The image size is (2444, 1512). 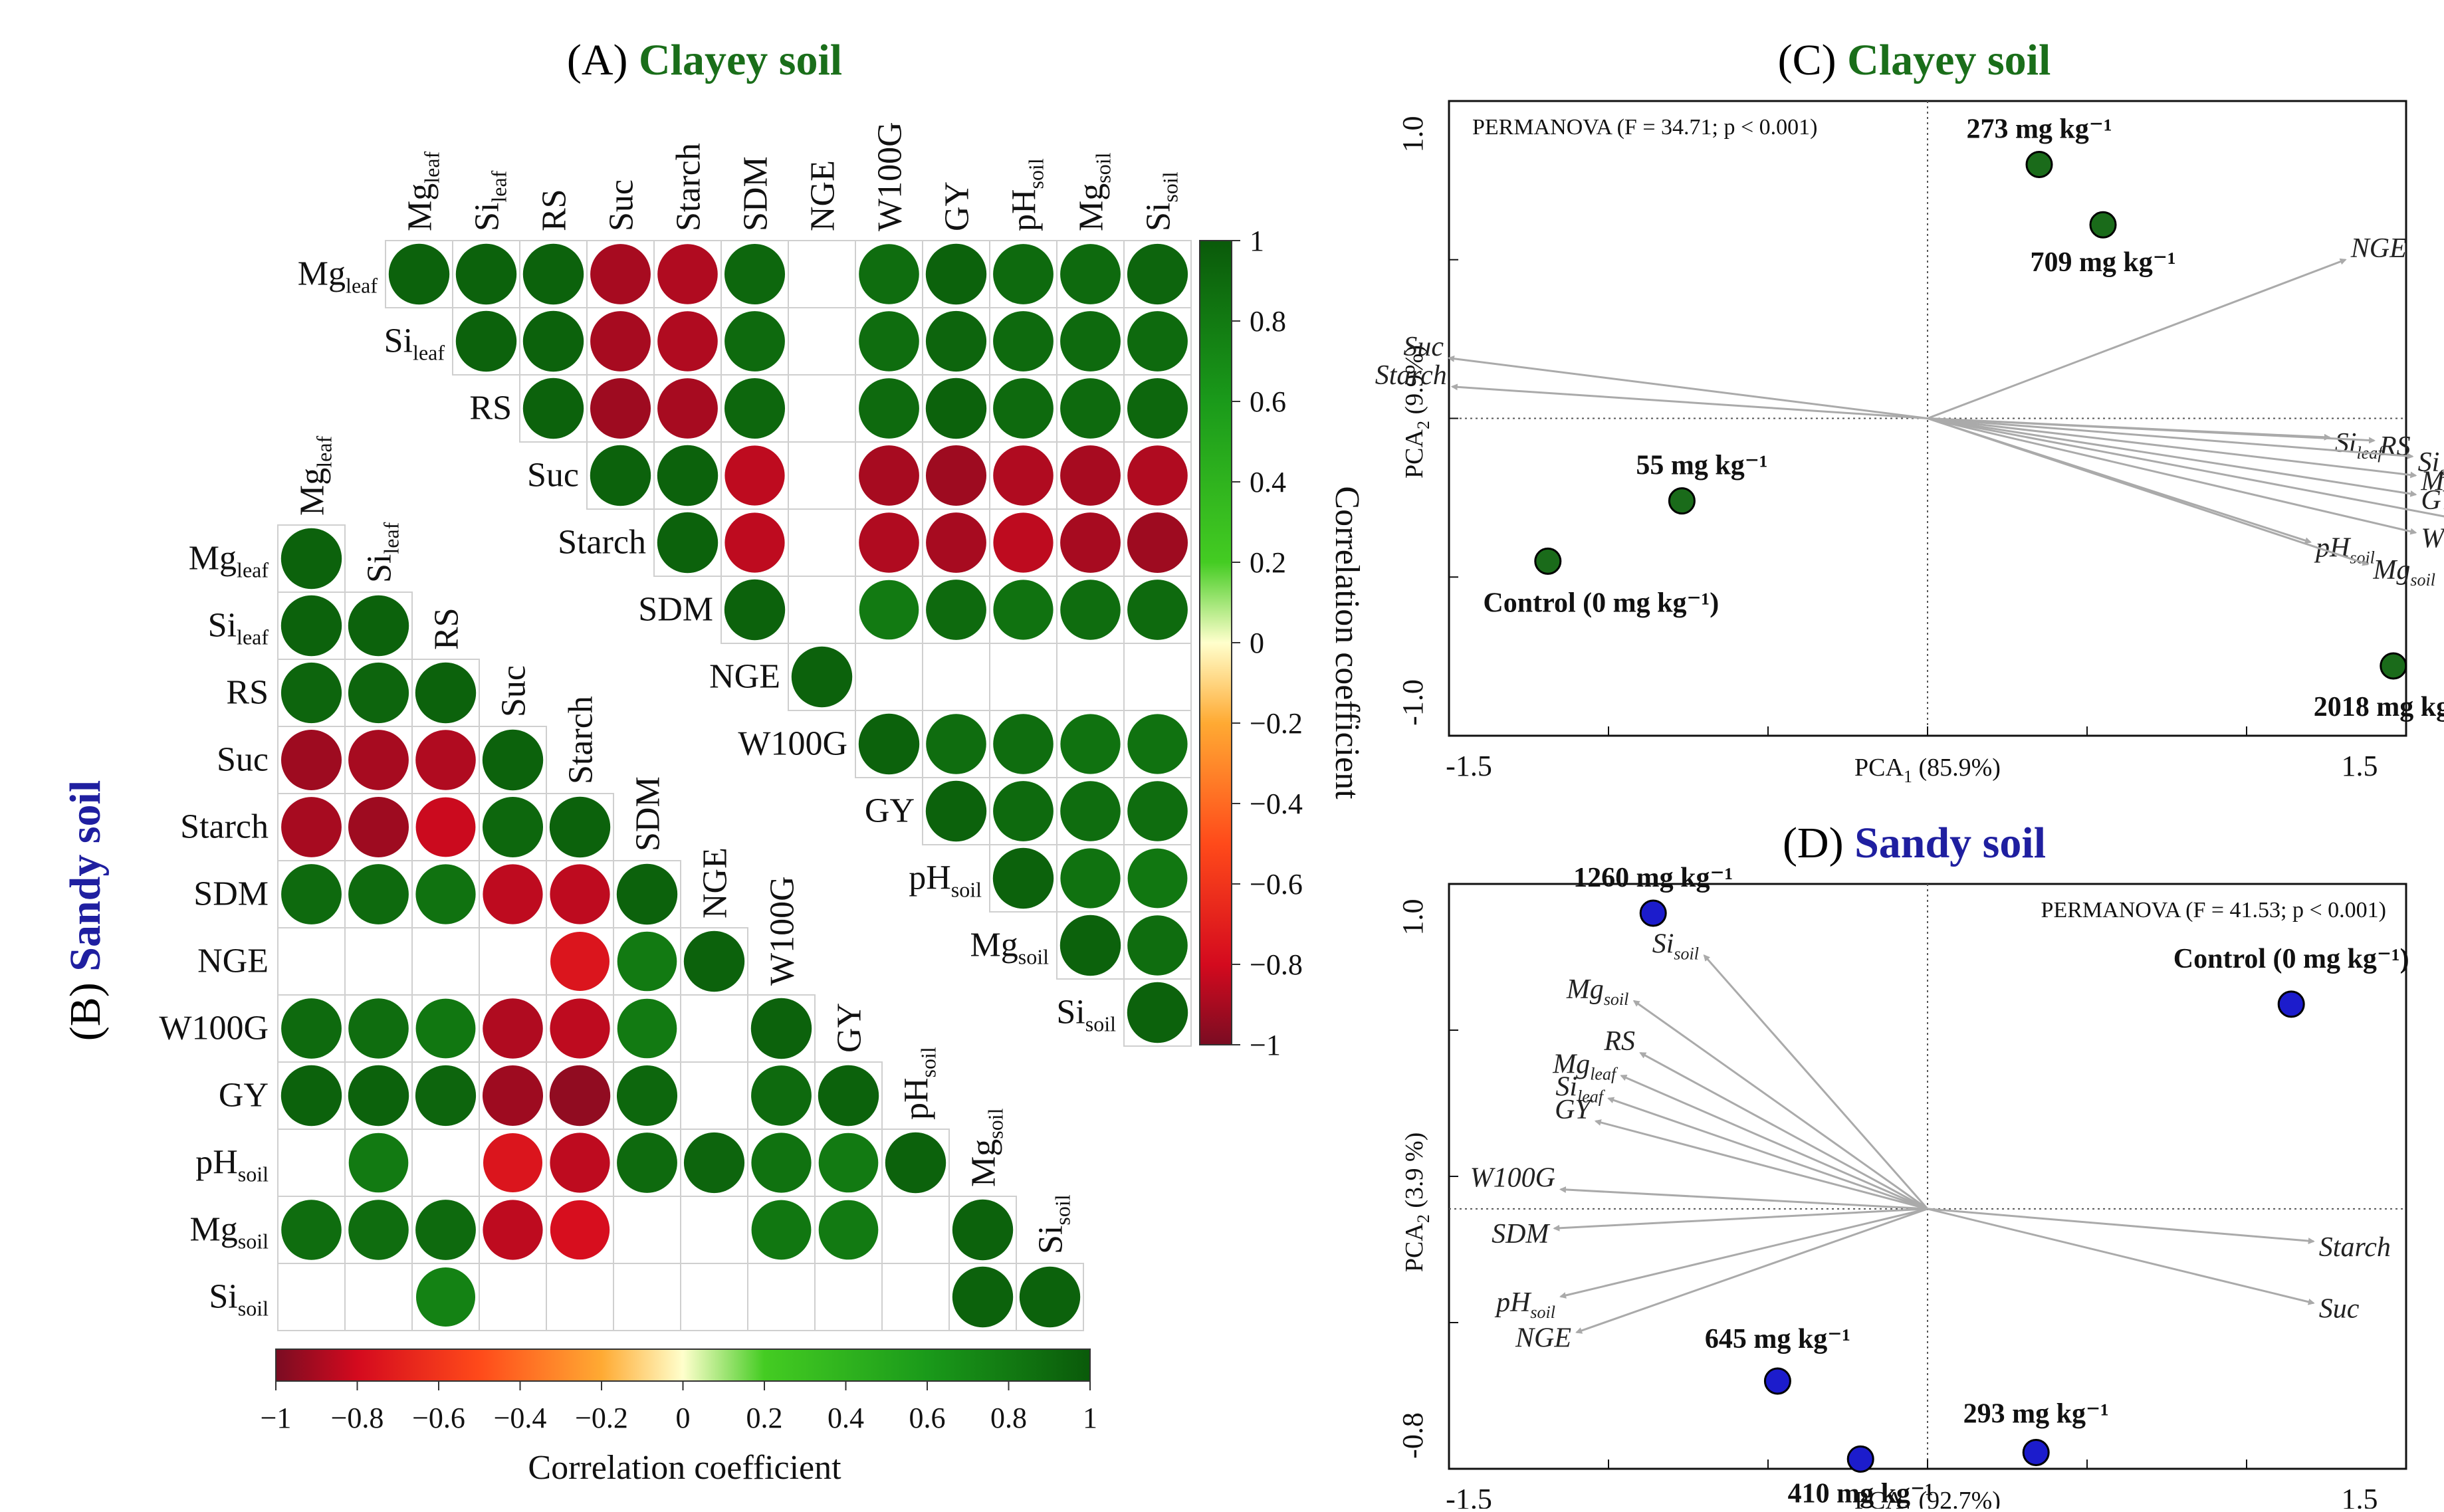 I want to click on pca-point-label-2: 645 mg kg⁻¹, so click(x=1778, y=1339).